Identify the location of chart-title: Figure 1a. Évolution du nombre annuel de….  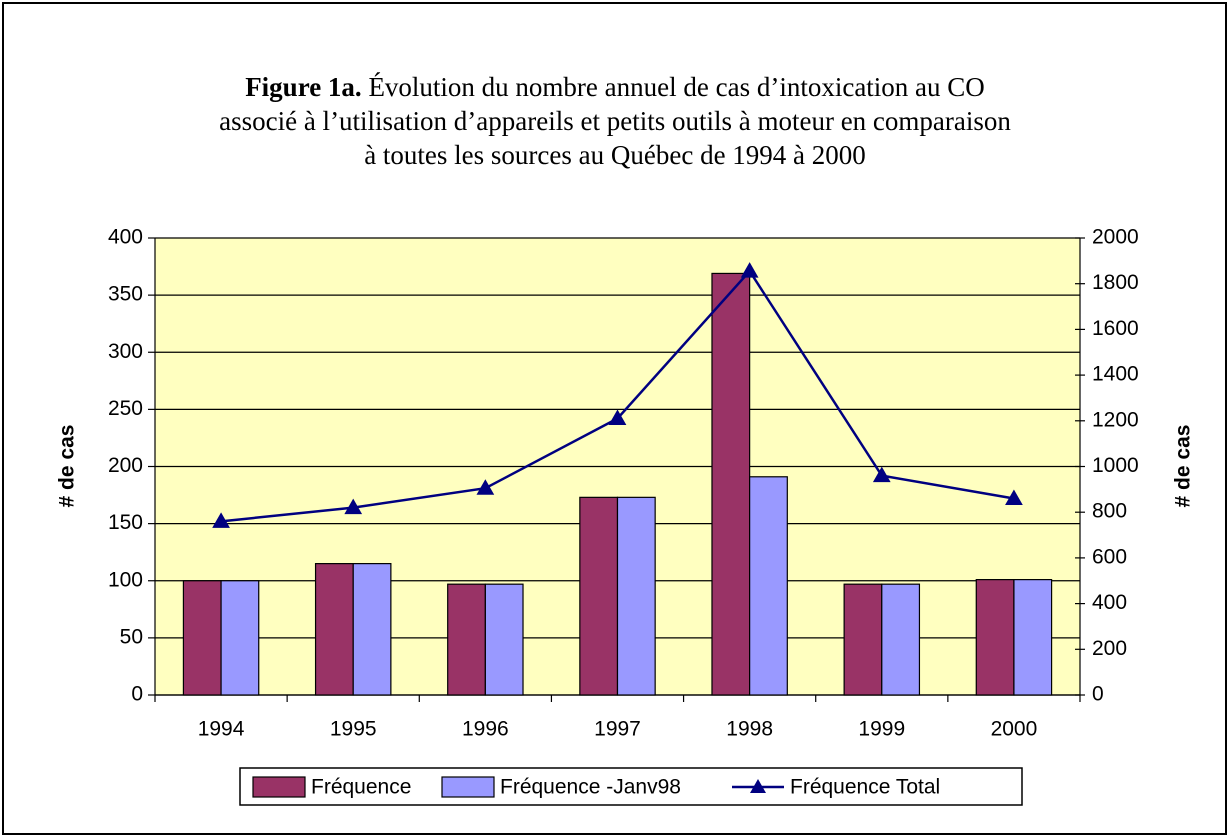
(615, 87).